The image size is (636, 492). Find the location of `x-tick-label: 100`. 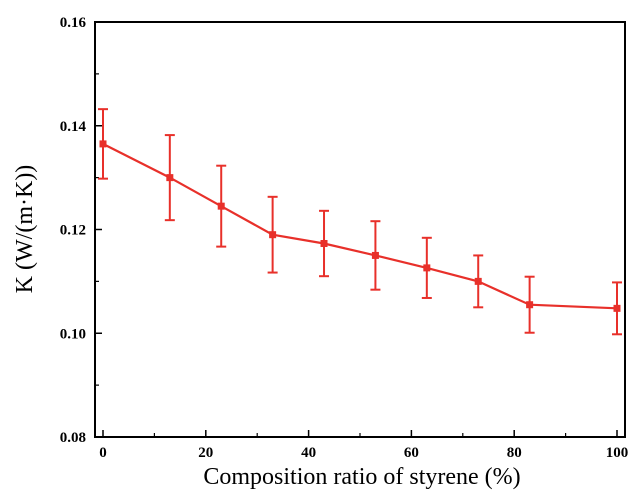

x-tick-label: 100 is located at coordinates (617, 453).